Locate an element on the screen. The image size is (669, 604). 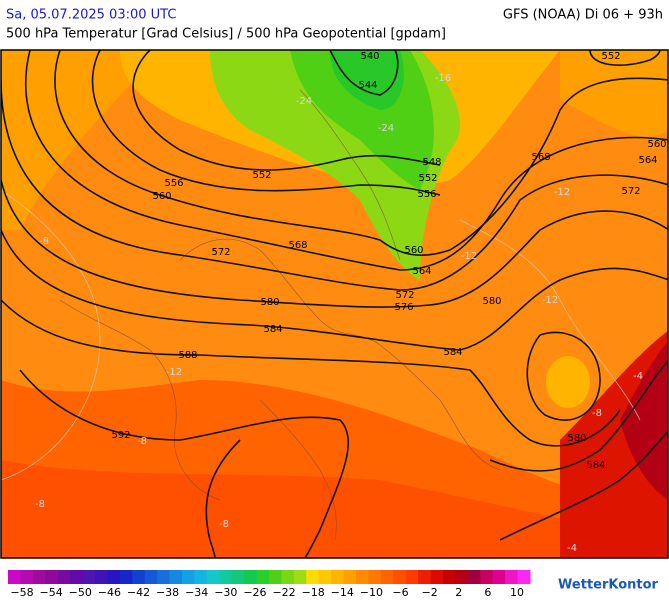
legend-label: −42 is located at coordinates (138, 592).